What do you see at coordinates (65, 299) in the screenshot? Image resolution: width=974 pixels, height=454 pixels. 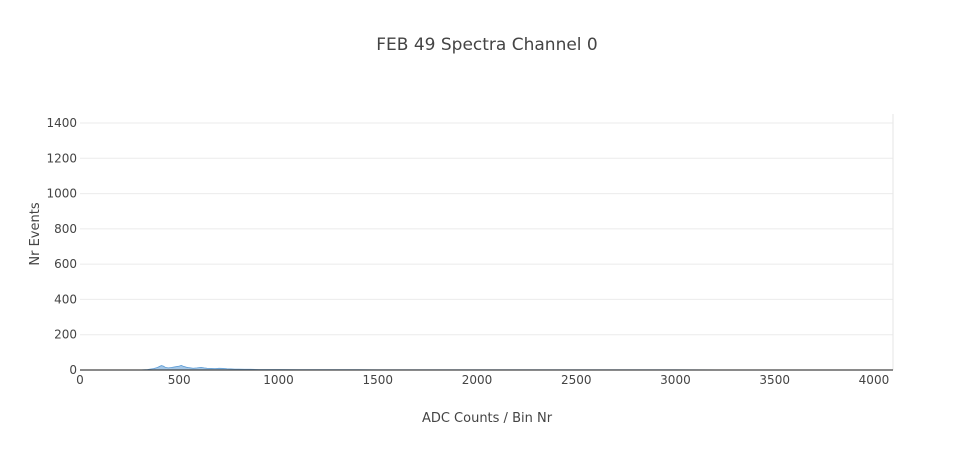 I see `y-tick-label: 400` at bounding box center [65, 299].